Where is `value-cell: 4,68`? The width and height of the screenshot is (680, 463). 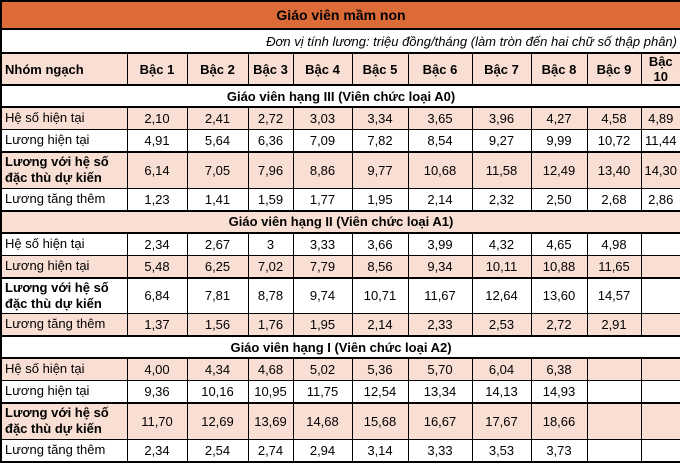 value-cell: 4,68 is located at coordinates (270, 369).